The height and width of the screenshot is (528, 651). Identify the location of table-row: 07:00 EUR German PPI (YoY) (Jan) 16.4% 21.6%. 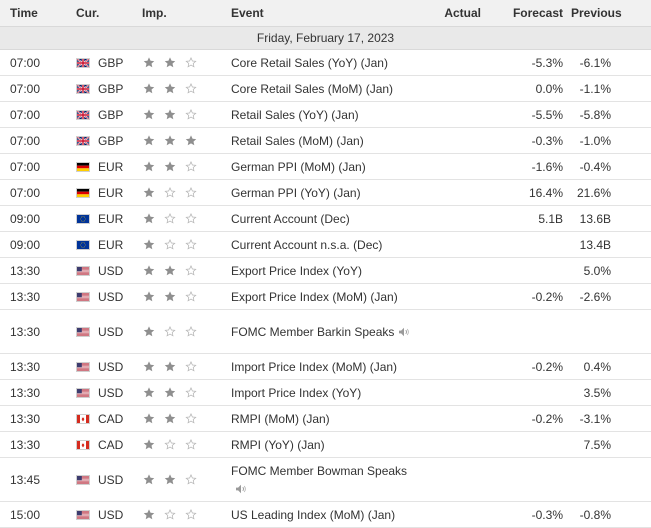
(325, 192).